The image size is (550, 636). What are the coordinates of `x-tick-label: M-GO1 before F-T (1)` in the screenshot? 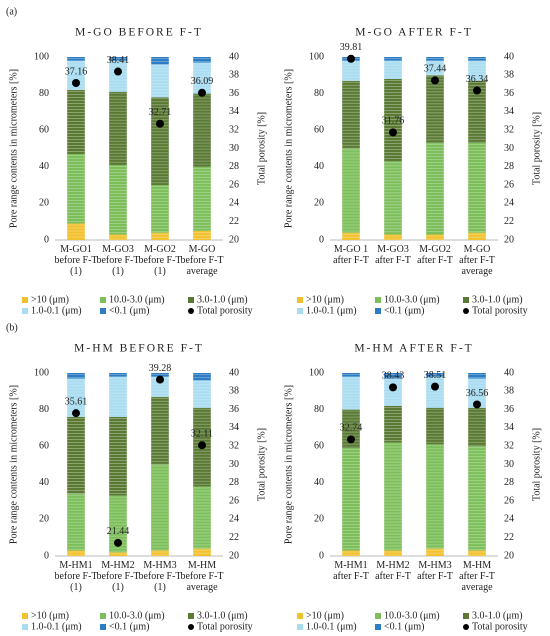 It's located at (76, 260).